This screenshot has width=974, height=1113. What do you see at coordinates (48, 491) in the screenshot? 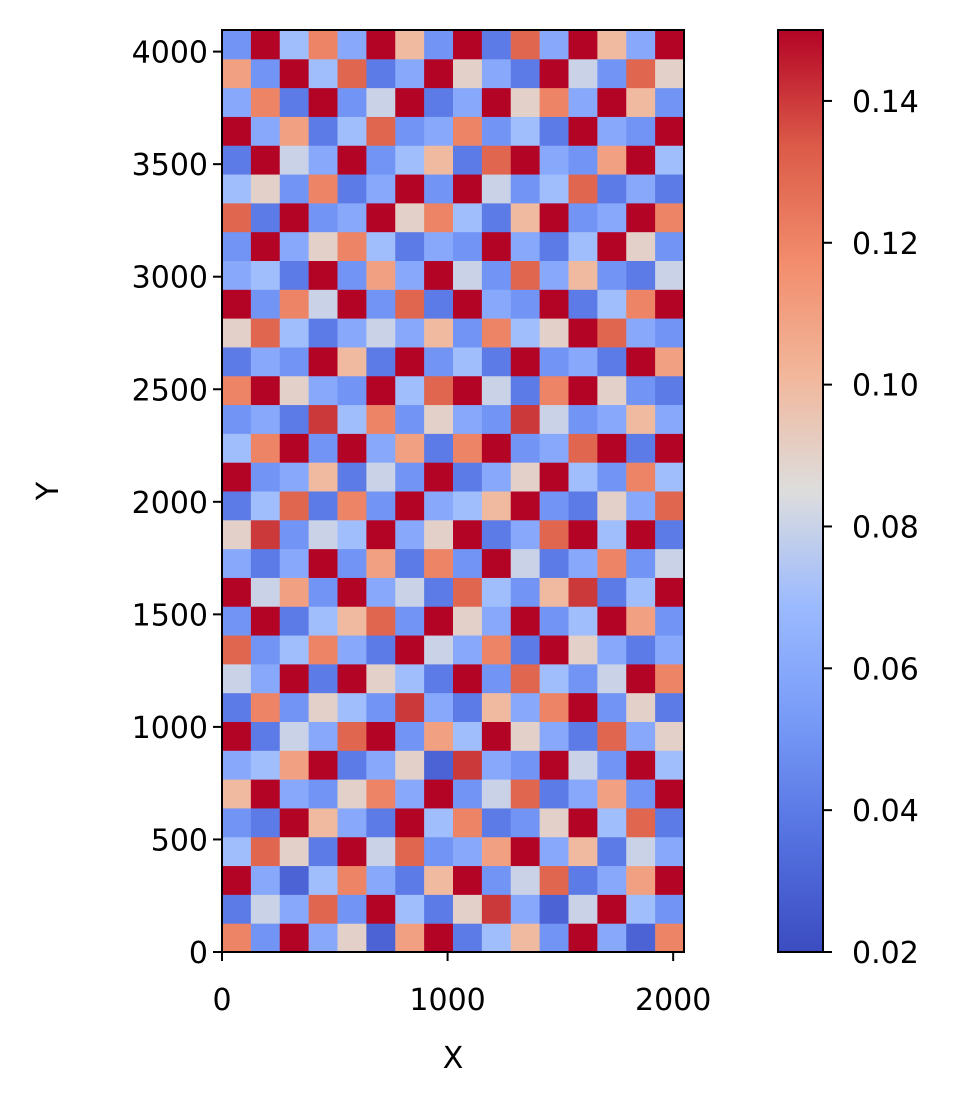
I see `y-axis-label: Y` at bounding box center [48, 491].